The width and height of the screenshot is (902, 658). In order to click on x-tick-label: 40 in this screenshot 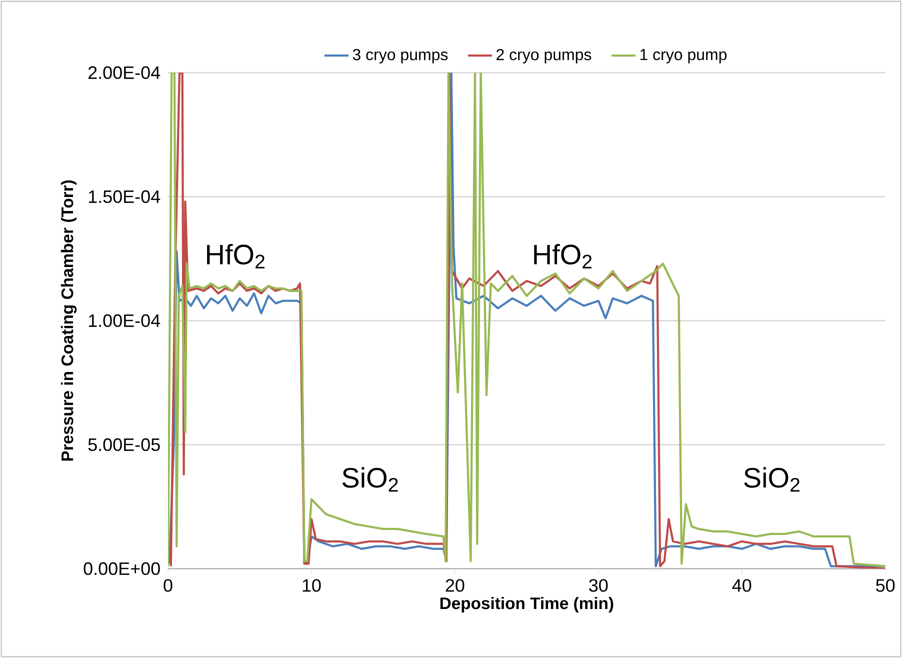, I will do `click(742, 585)`.